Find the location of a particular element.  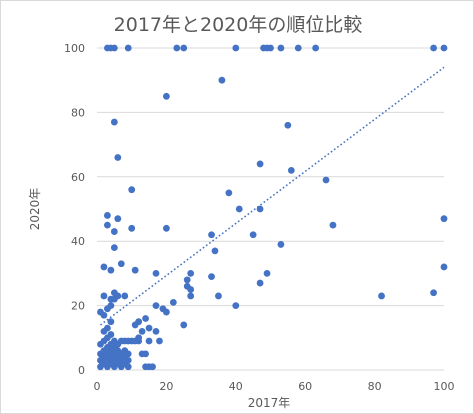

y-axis-ticks: 0 20 40 60 80 100 is located at coordinates (74, 209).